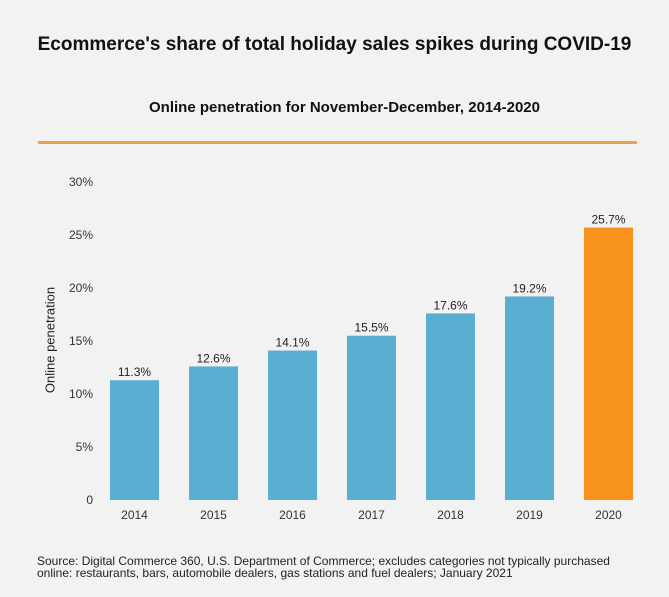 Image resolution: width=669 pixels, height=597 pixels. I want to click on data-label-2019: 19.2%, so click(529, 288).